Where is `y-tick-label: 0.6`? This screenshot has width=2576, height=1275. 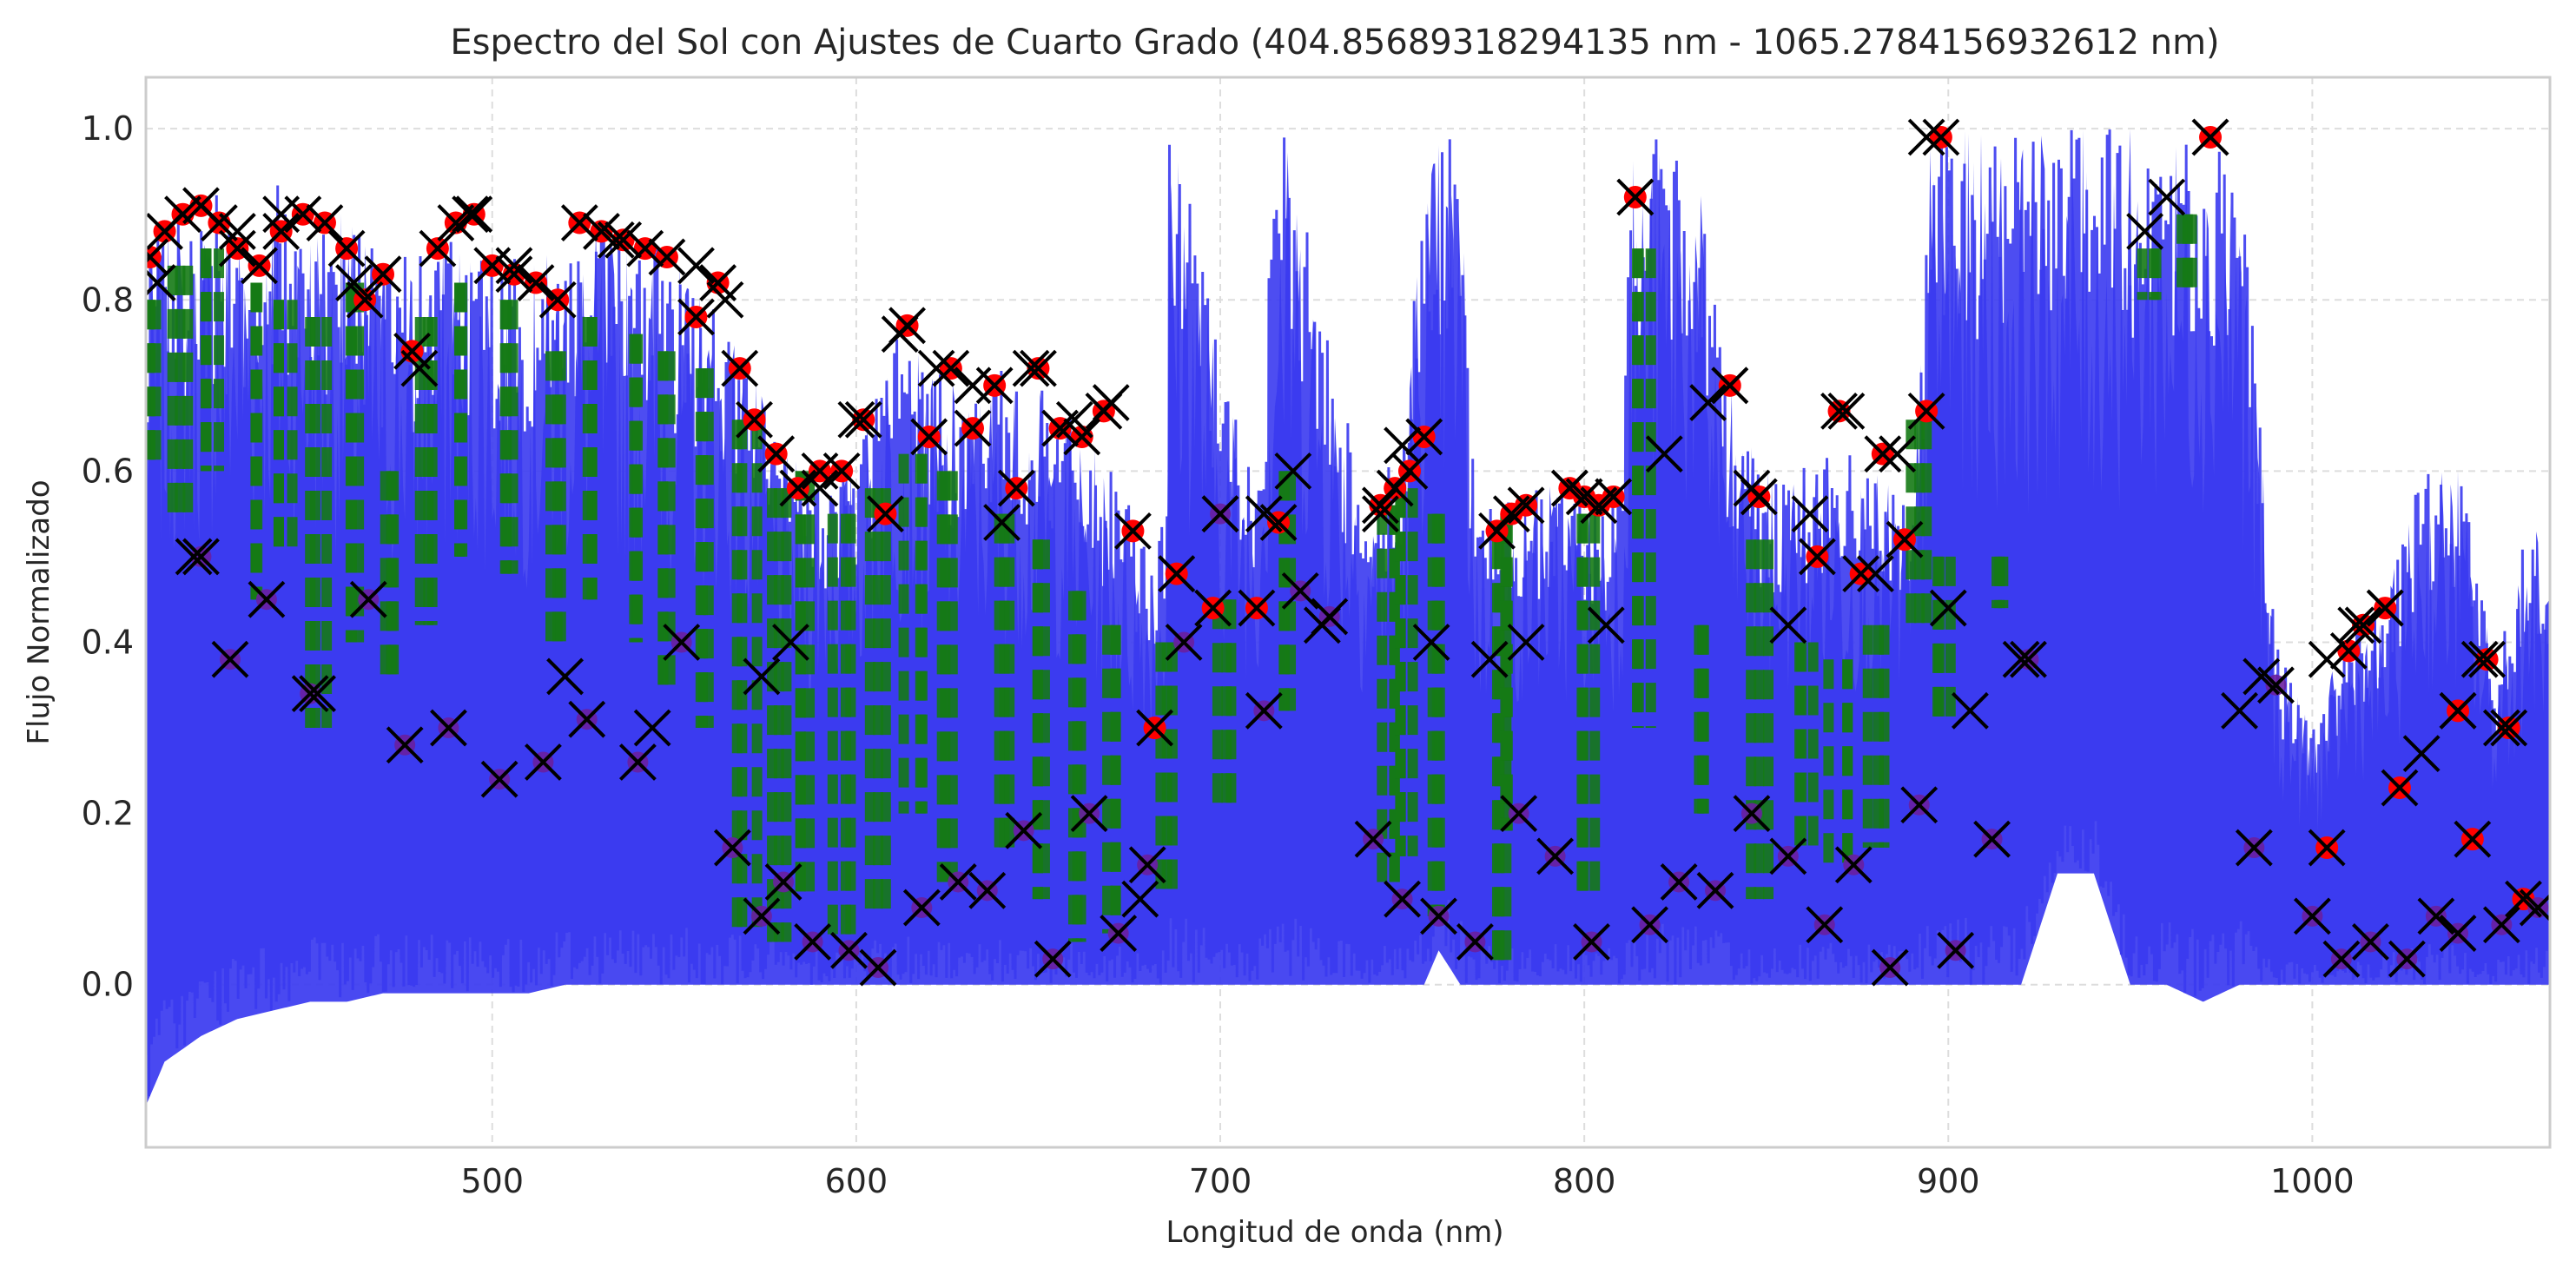 y-tick-label: 0.6 is located at coordinates (108, 471).